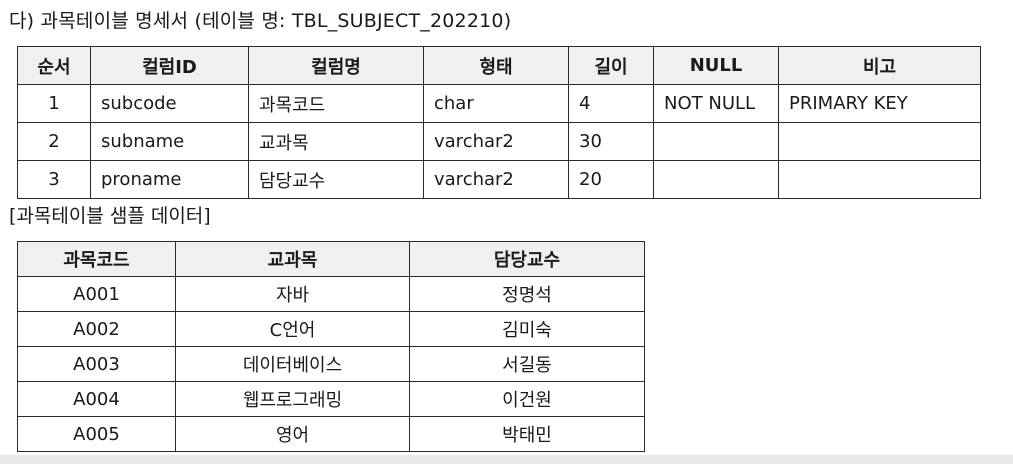 This screenshot has width=1013, height=464. Describe the element at coordinates (54, 65) in the screenshot. I see `header-order: 순서` at that location.